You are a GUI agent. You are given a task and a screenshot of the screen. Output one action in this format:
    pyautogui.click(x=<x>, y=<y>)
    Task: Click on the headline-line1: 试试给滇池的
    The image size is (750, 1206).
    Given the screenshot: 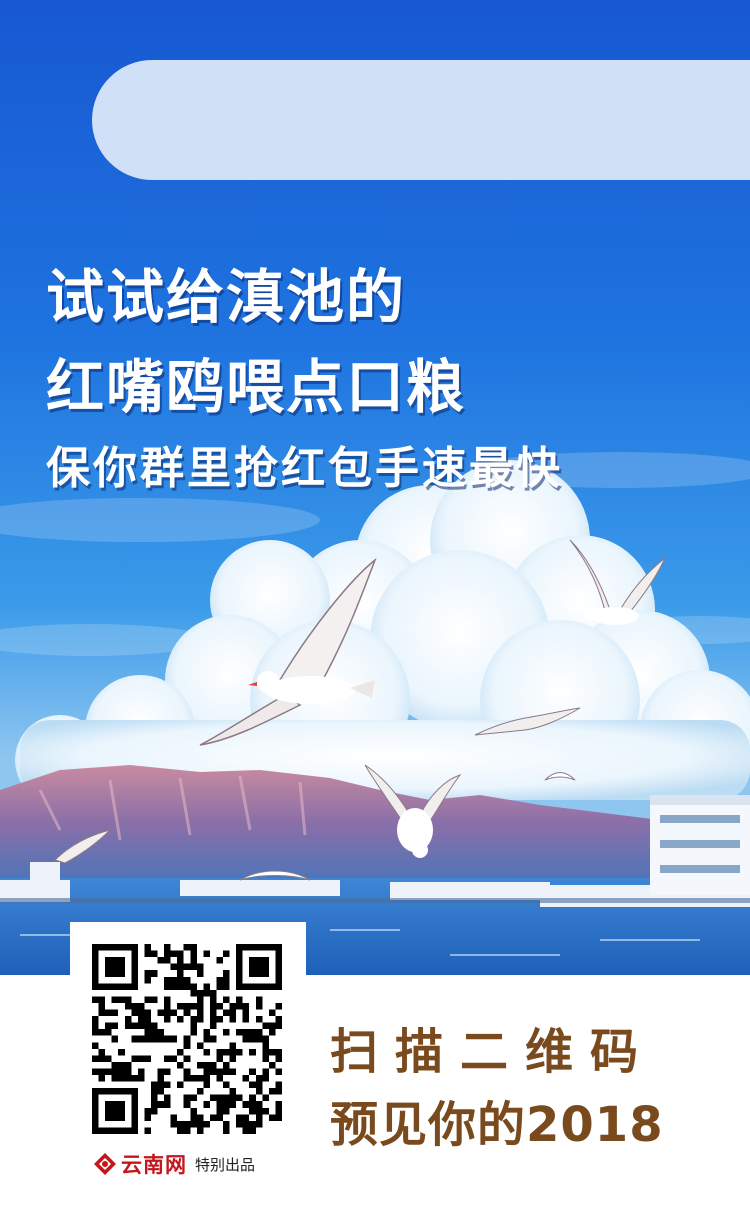 What is the action you would take?
    pyautogui.click(x=226, y=297)
    